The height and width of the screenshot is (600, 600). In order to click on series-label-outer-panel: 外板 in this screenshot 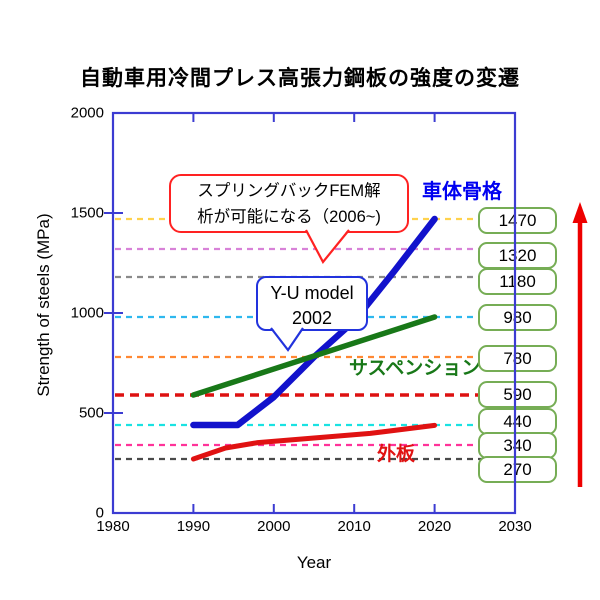, I will do `click(396, 454)`.